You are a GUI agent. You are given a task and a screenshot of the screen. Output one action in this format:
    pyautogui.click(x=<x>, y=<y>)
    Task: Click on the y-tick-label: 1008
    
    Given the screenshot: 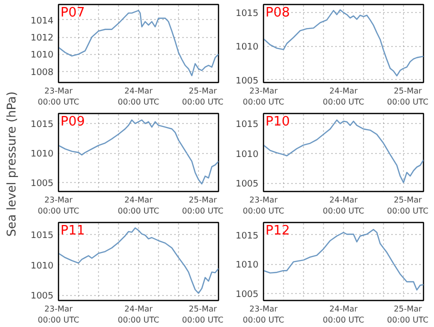 What is the action you would take?
    pyautogui.click(x=42, y=73)
    